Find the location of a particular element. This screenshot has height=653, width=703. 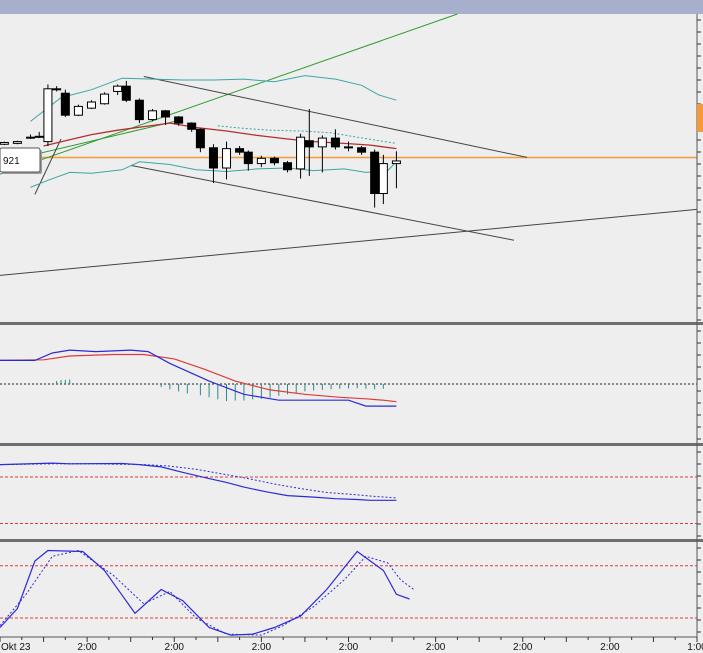

price-callout: 921 is located at coordinates (21, 160).